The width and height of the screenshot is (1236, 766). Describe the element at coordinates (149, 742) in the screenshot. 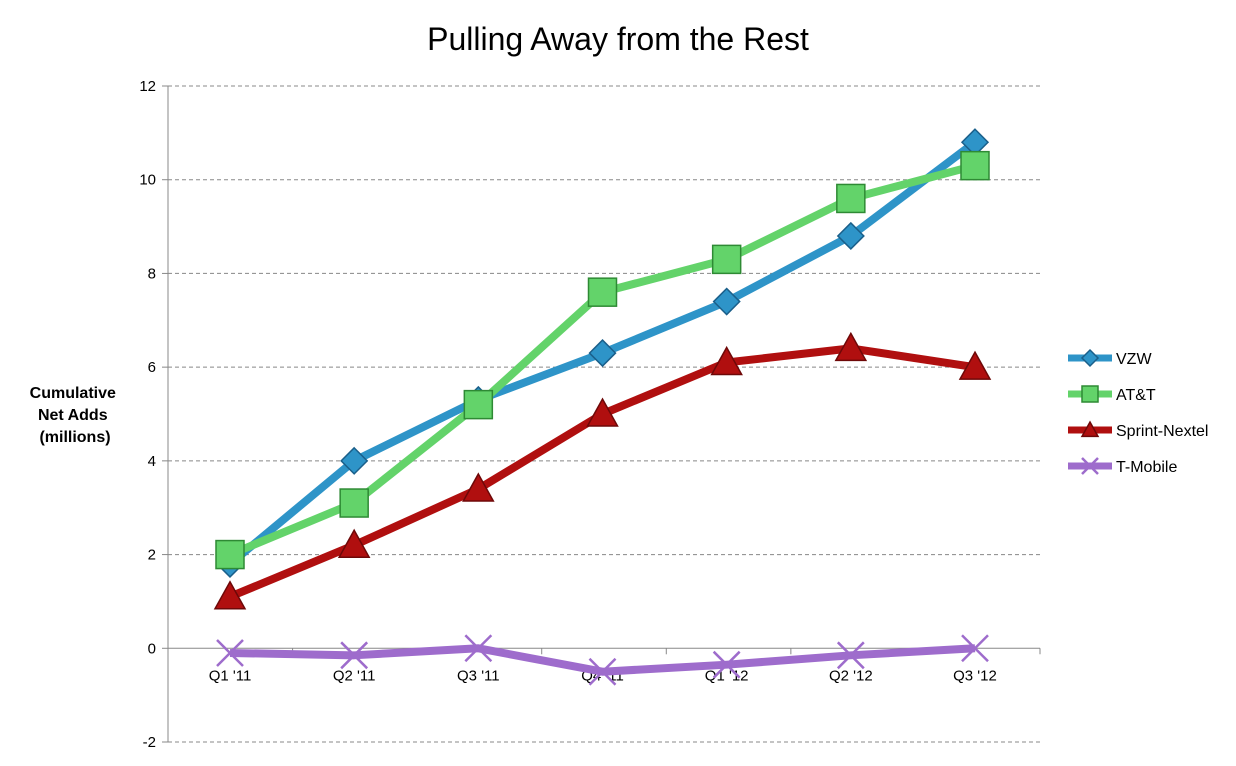

I see `y-tick-label: -2` at that location.